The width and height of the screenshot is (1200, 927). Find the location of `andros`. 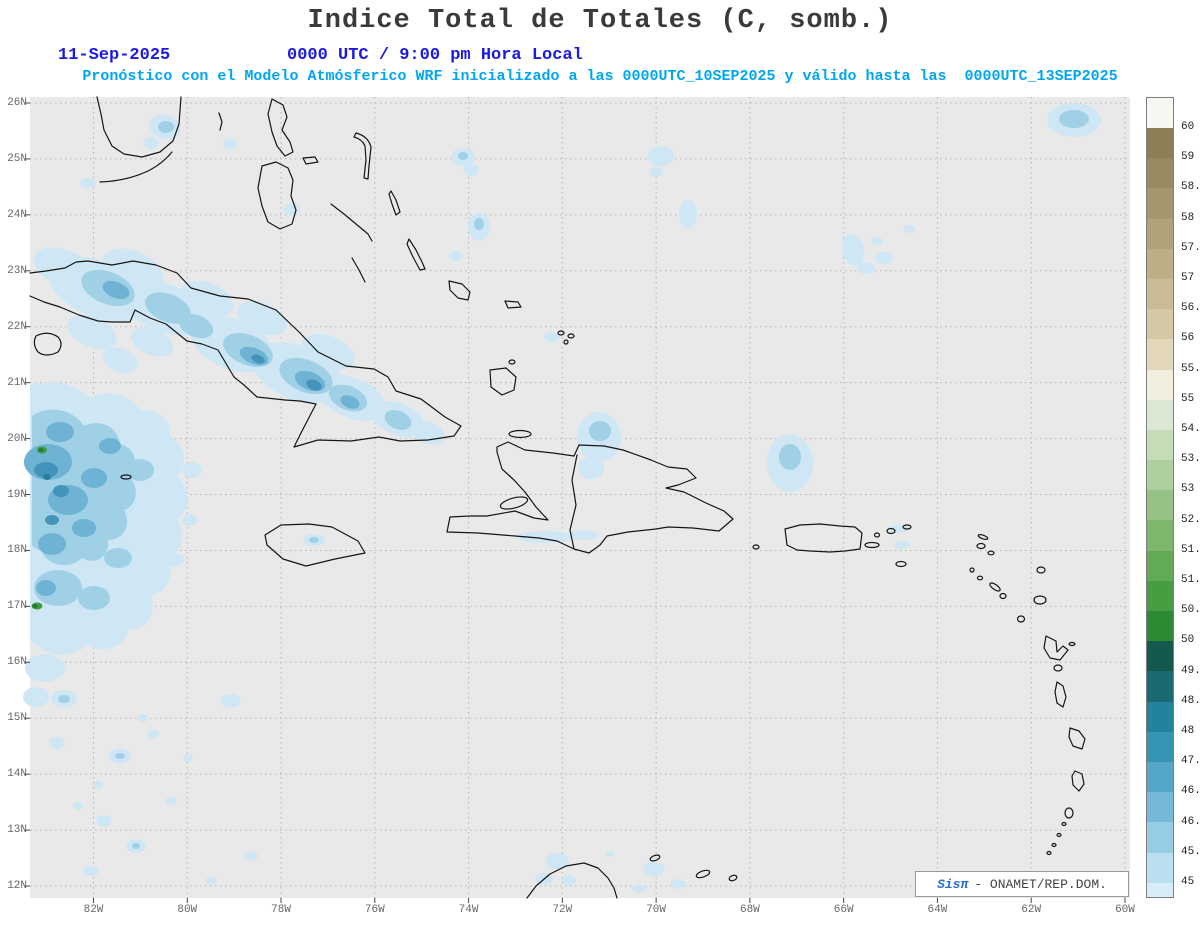

andros is located at coordinates (277, 195).